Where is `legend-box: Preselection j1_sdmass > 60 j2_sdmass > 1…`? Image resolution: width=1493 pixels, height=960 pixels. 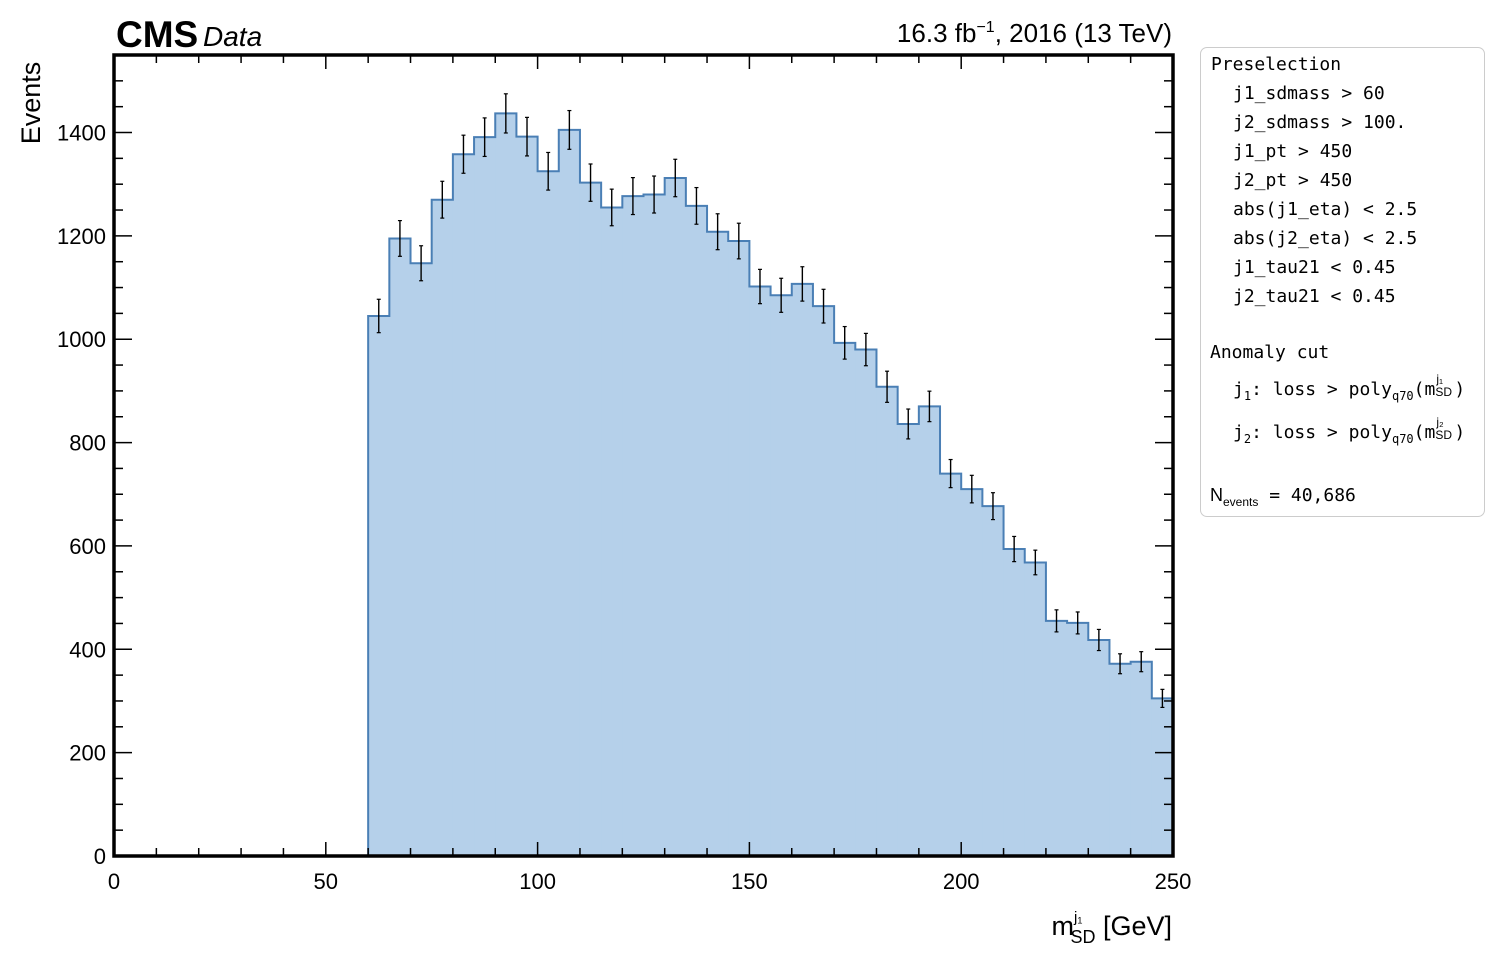 legend-box: Preselection j1_sdmass > 60 j2_sdmass > 1… is located at coordinates (1342, 282).